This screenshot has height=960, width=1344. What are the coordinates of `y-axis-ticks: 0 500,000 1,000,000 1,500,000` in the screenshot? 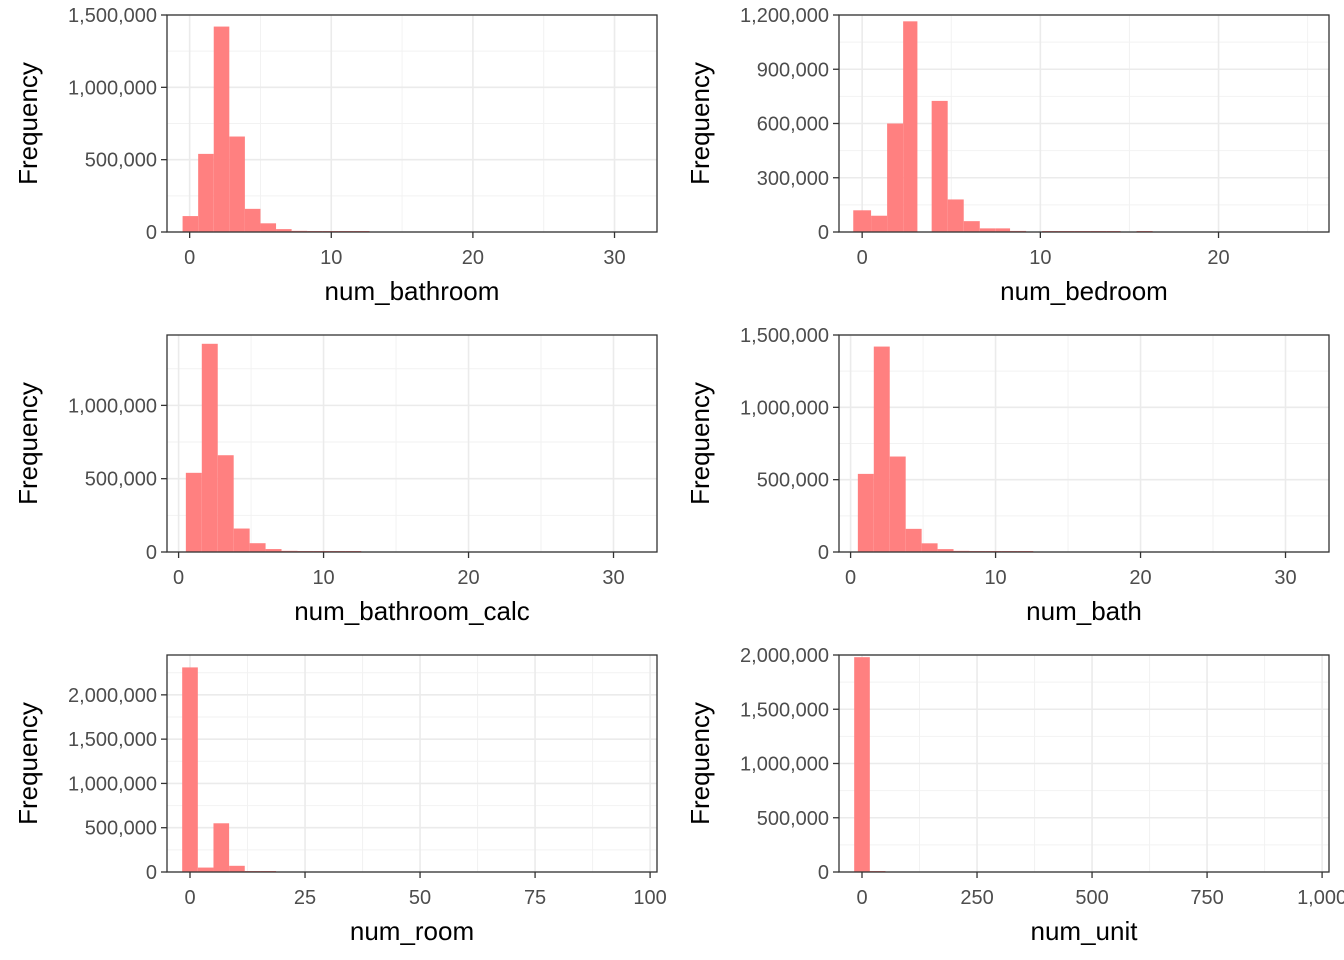 It's located at (117, 124).